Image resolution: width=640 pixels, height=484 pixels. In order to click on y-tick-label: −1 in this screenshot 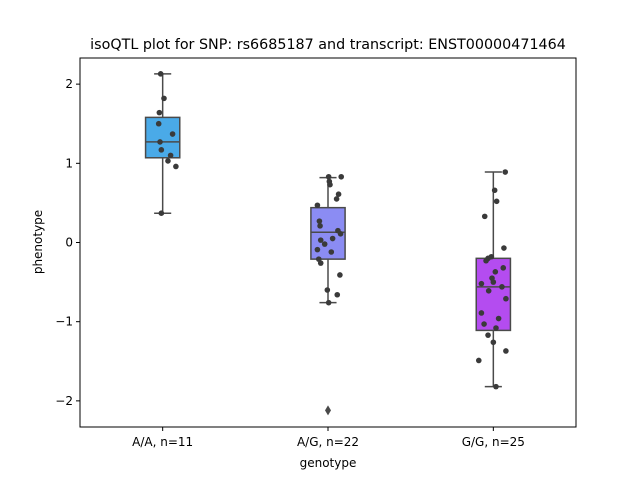, I will do `click(64, 322)`.